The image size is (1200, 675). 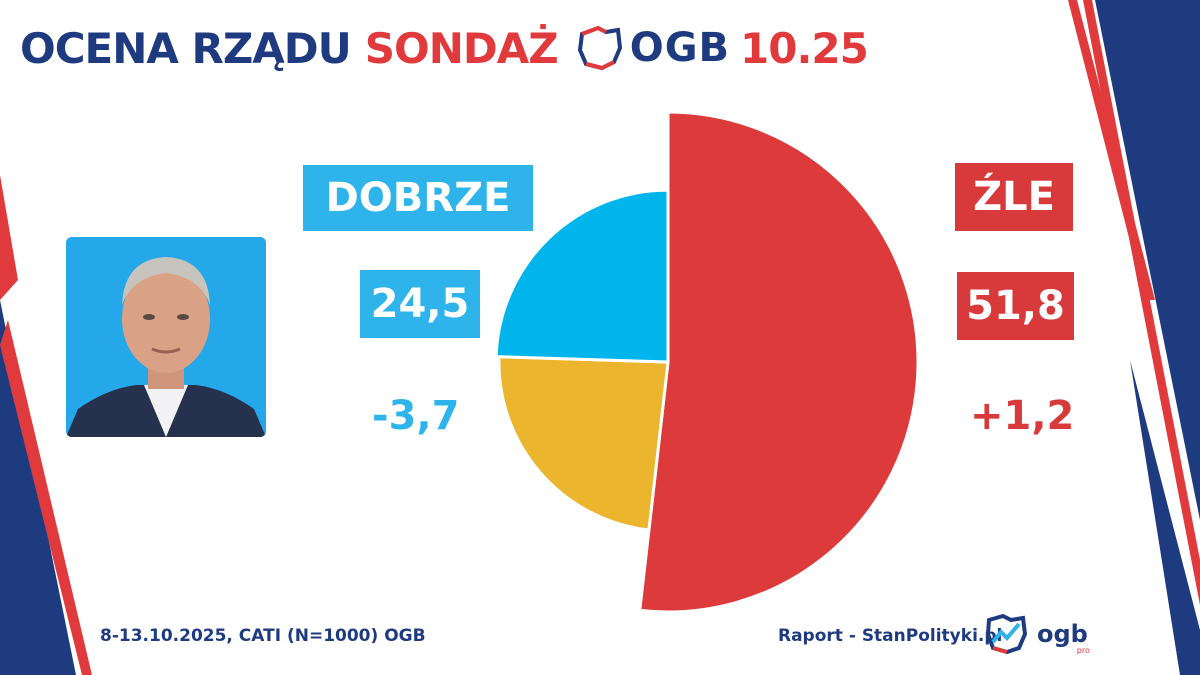 What do you see at coordinates (461, 48) in the screenshot?
I see `title-part2: SONDAŻ` at bounding box center [461, 48].